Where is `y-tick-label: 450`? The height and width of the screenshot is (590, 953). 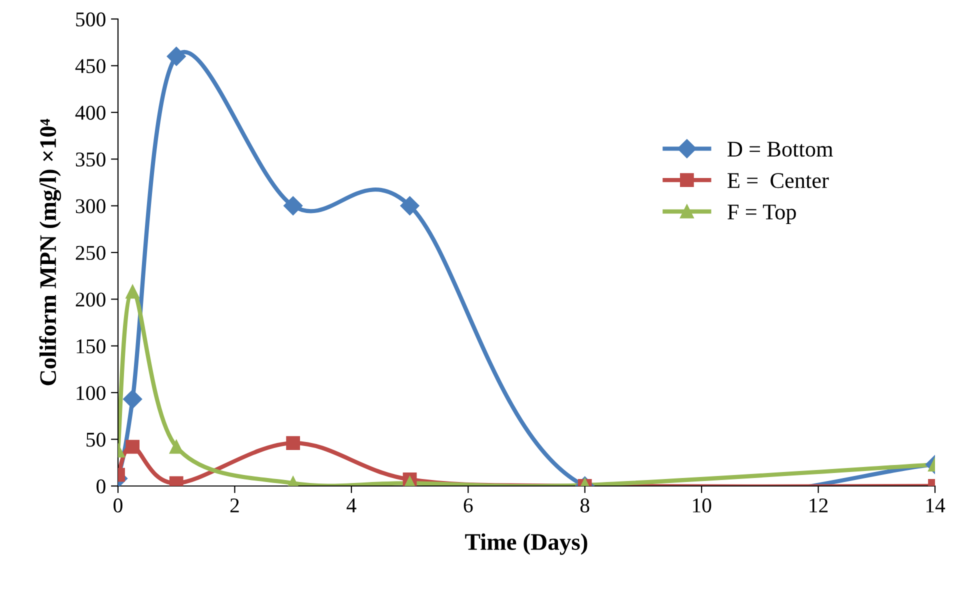
y-tick-label: 450 is located at coordinates (90, 66).